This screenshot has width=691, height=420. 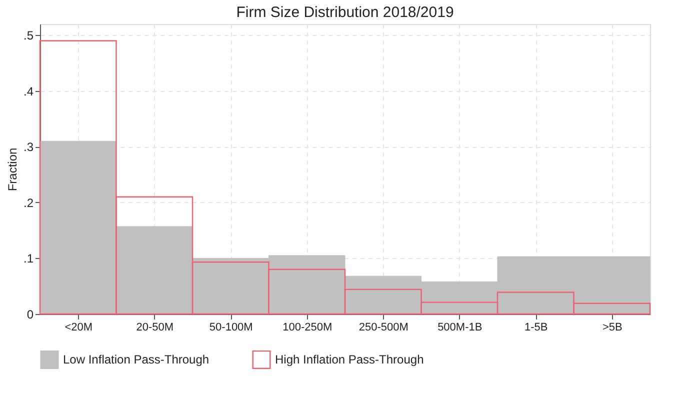 What do you see at coordinates (78, 328) in the screenshot?
I see `x-tick-label: <20M` at bounding box center [78, 328].